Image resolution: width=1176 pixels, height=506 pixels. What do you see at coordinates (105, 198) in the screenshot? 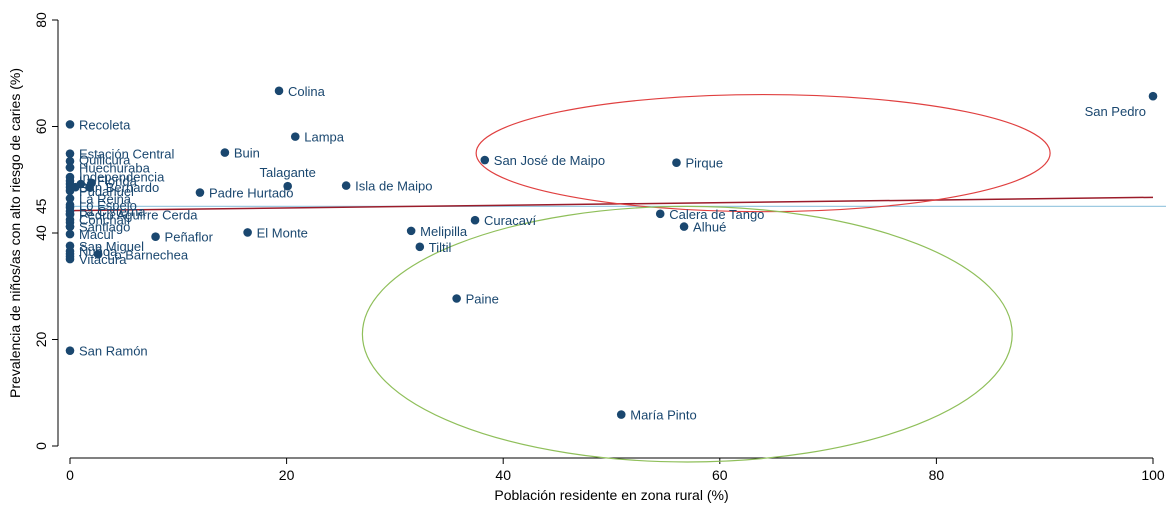
I see `point-label: La Reina` at bounding box center [105, 198].